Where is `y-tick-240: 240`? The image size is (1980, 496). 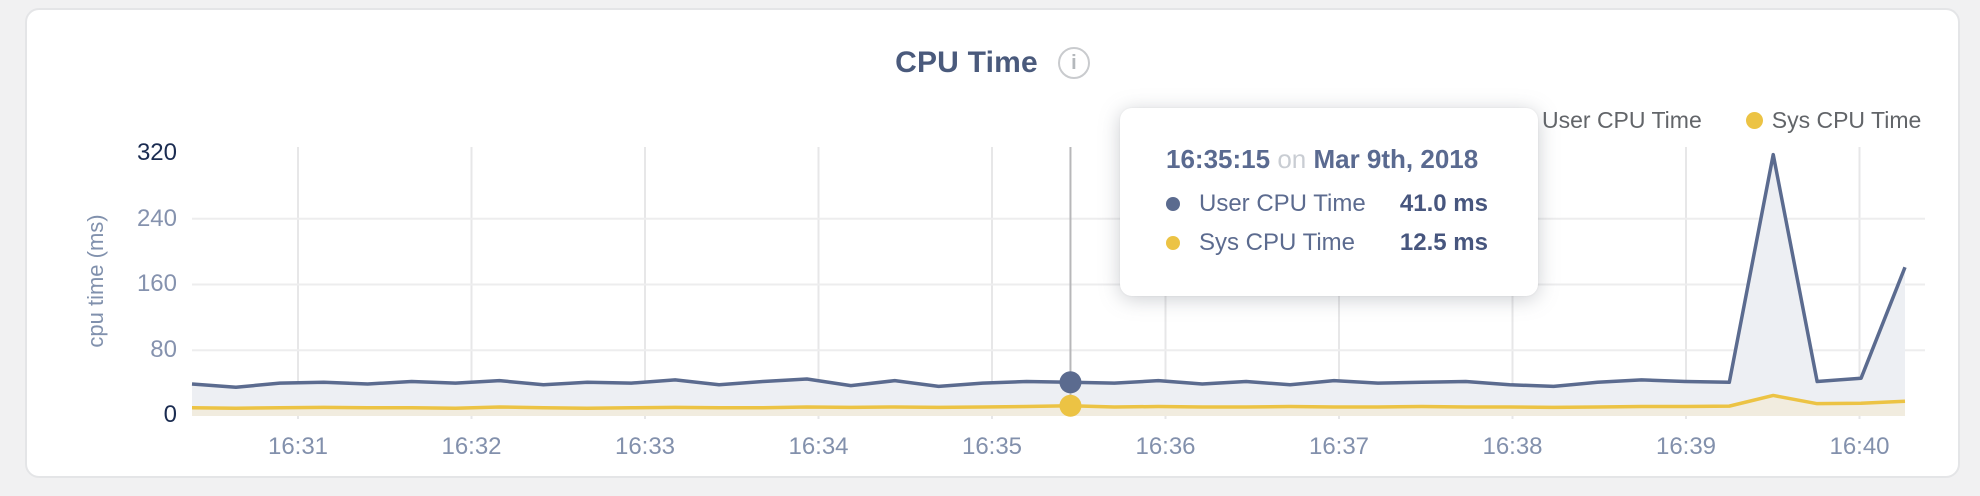 y-tick-240: 240 is located at coordinates (156, 218).